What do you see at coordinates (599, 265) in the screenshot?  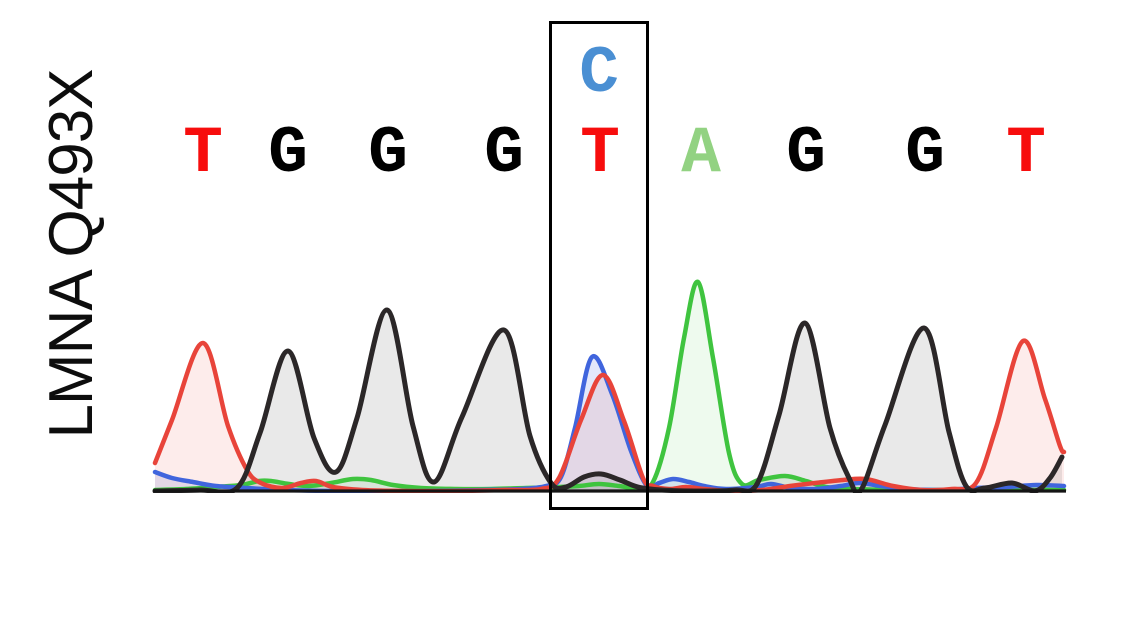 I see `variant-highlight-box` at bounding box center [599, 265].